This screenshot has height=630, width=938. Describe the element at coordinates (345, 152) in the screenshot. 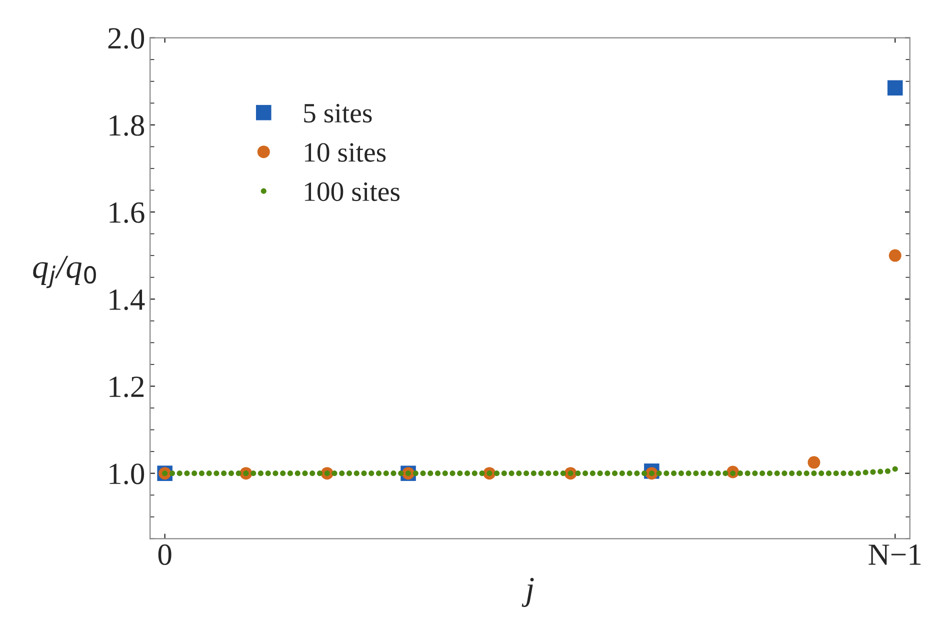

I see `legend-label: 10 sites` at that location.